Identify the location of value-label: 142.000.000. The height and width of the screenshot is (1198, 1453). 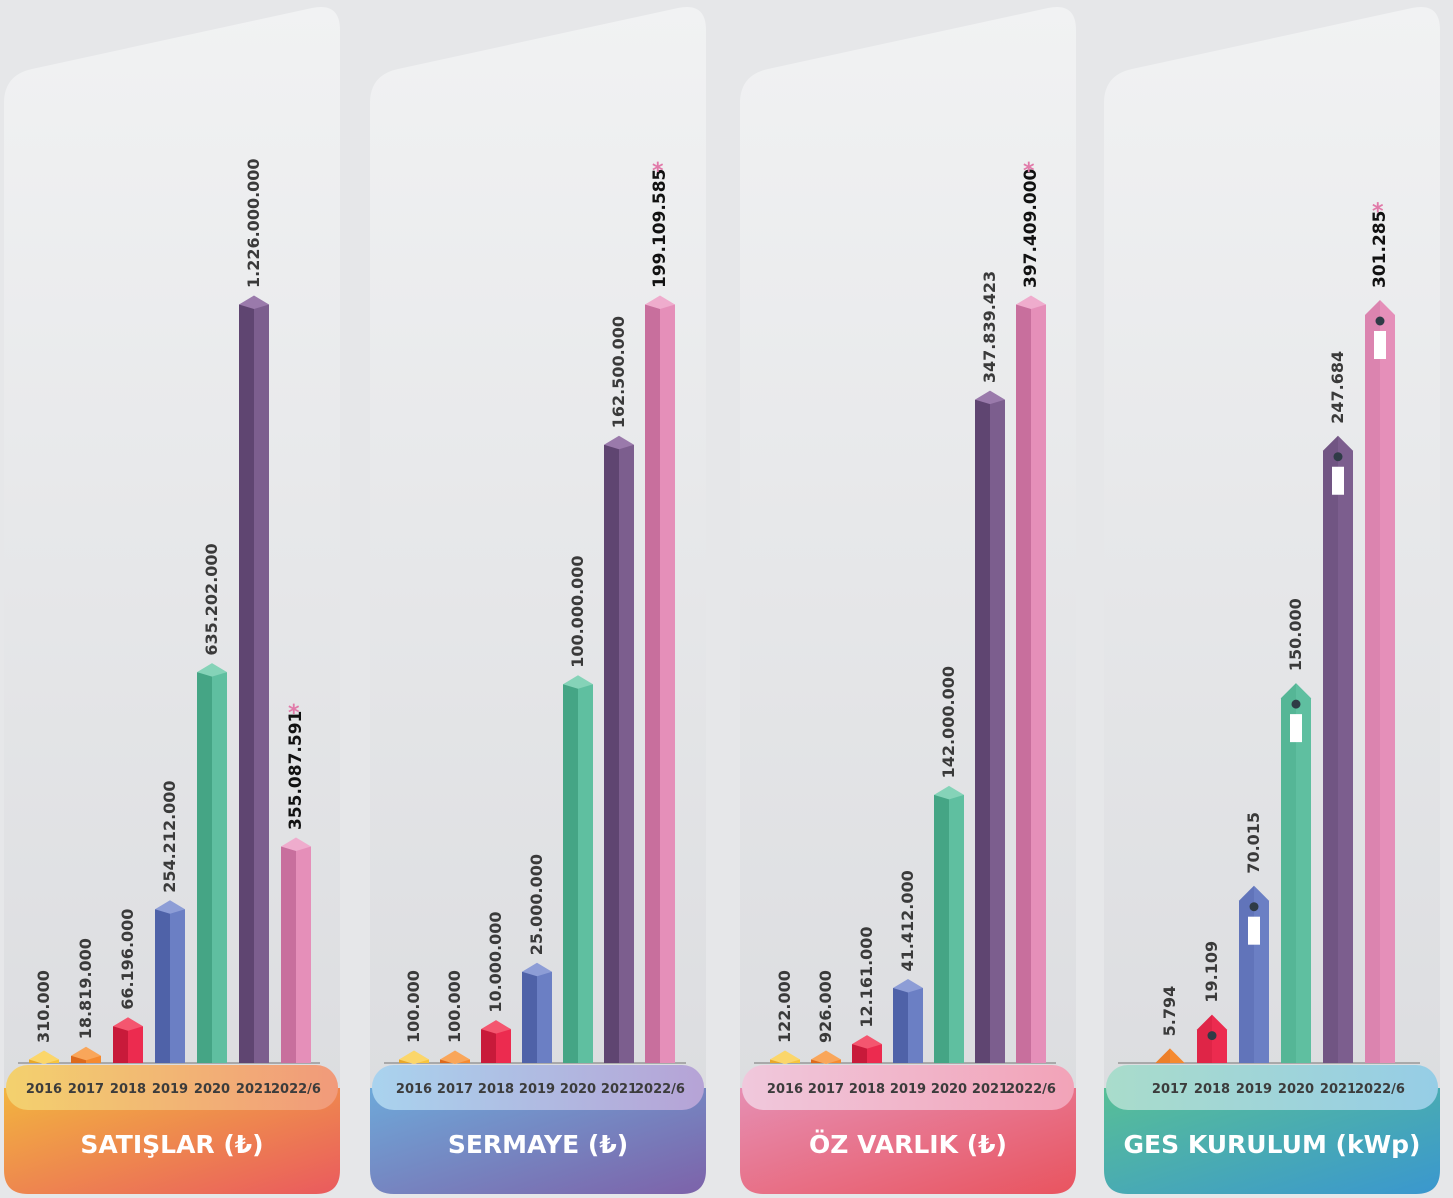
(948, 722).